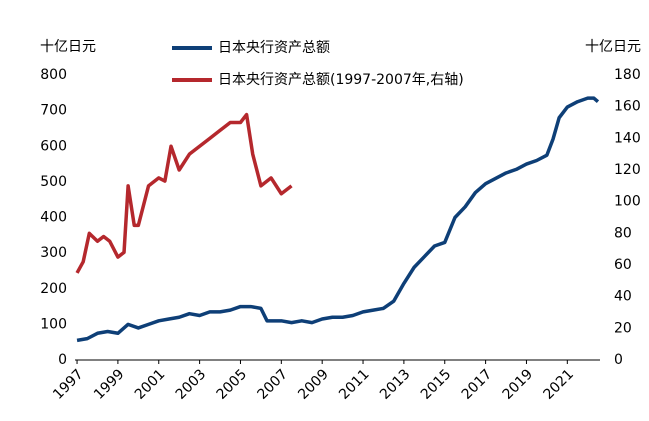 This screenshot has width=649, height=421. I want to click on y-tick-label: 200, so click(53, 289).